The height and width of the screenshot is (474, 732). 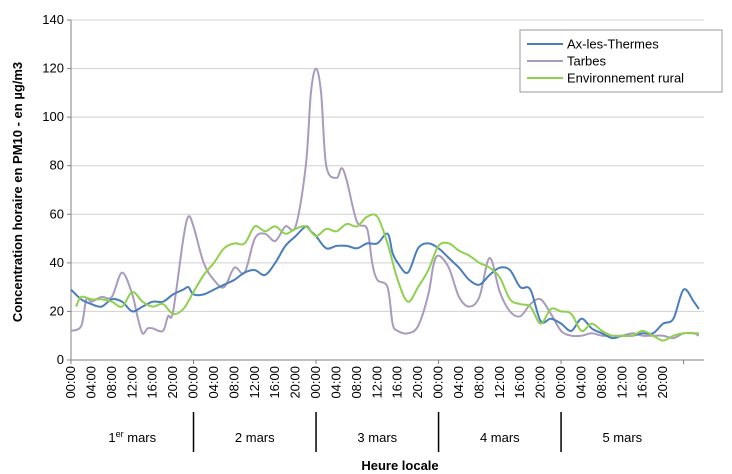 I want to click on x-axis-title: Heure locale, so click(x=399, y=465).